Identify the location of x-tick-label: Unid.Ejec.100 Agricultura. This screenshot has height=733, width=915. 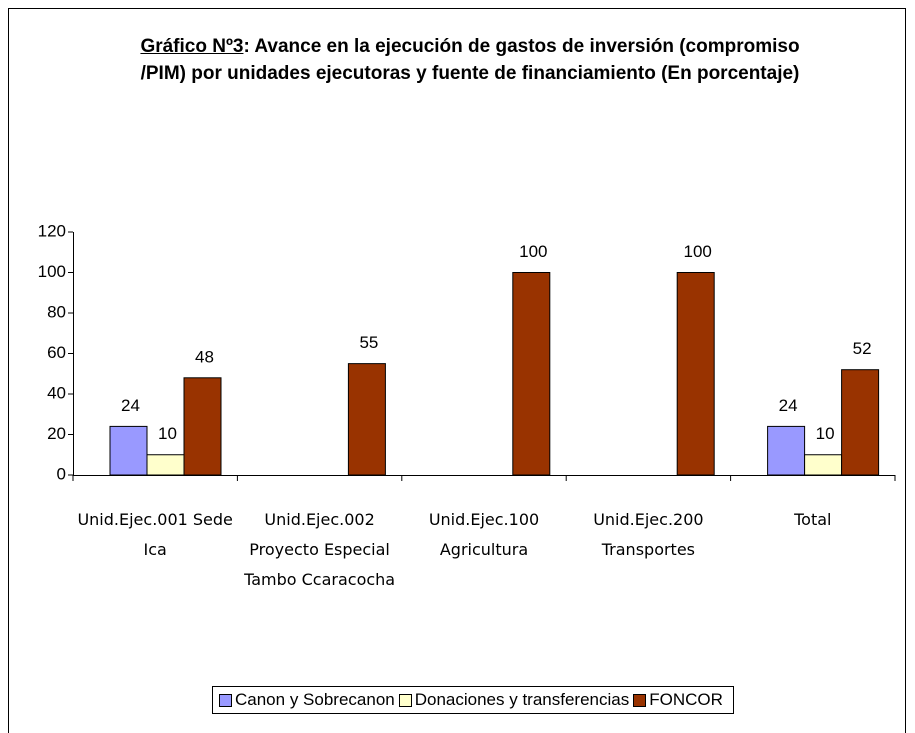
(484, 534).